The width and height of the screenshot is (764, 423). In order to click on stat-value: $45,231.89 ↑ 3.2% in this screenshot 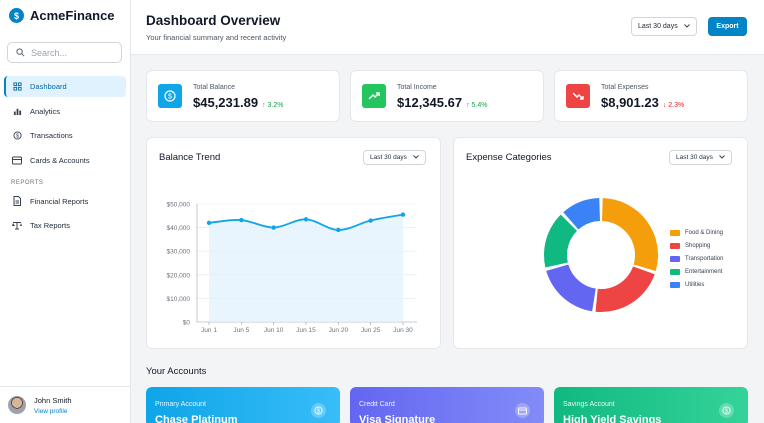, I will do `click(238, 102)`.